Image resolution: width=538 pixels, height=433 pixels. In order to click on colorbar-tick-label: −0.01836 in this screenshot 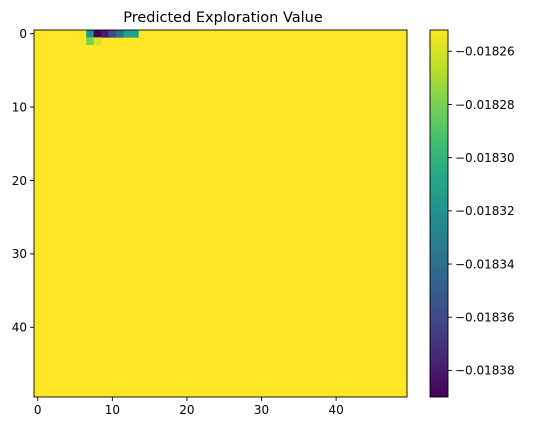, I will do `click(485, 318)`.